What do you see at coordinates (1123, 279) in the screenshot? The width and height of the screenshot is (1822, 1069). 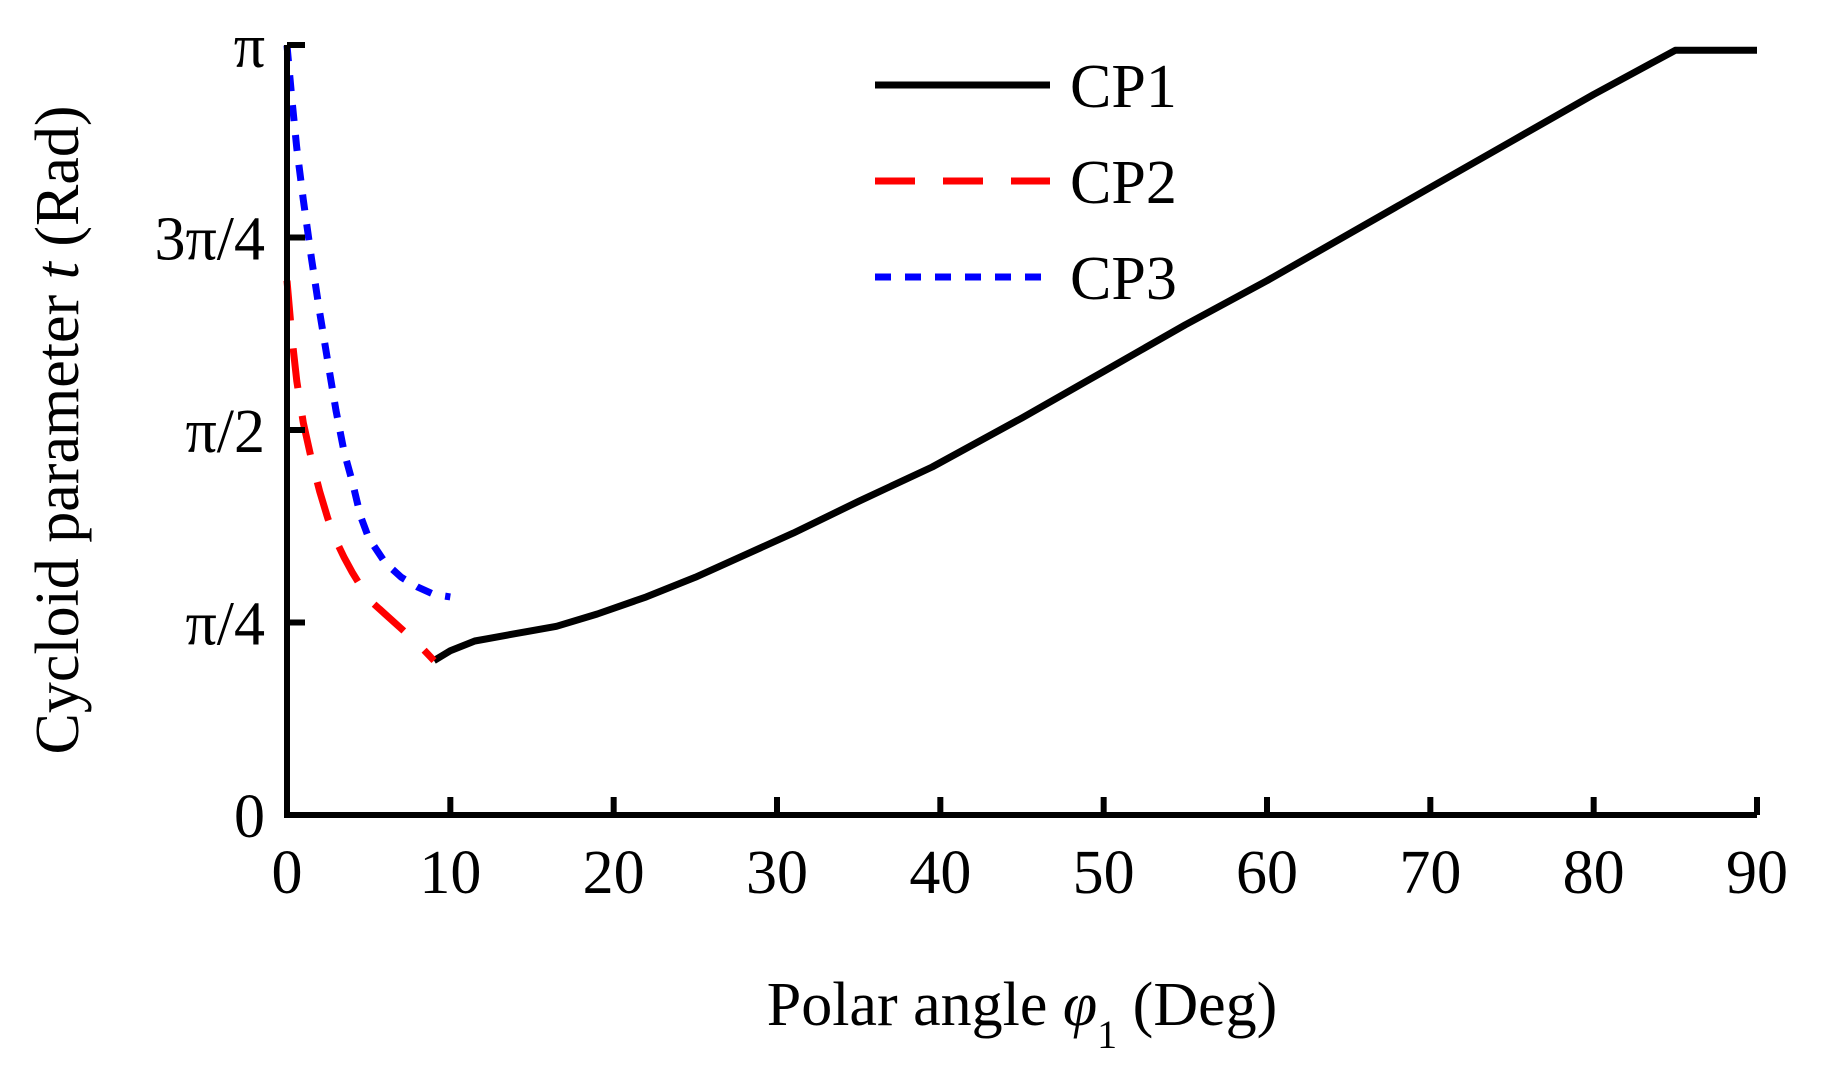 I see `legend-label-cp3: CP3` at bounding box center [1123, 279].